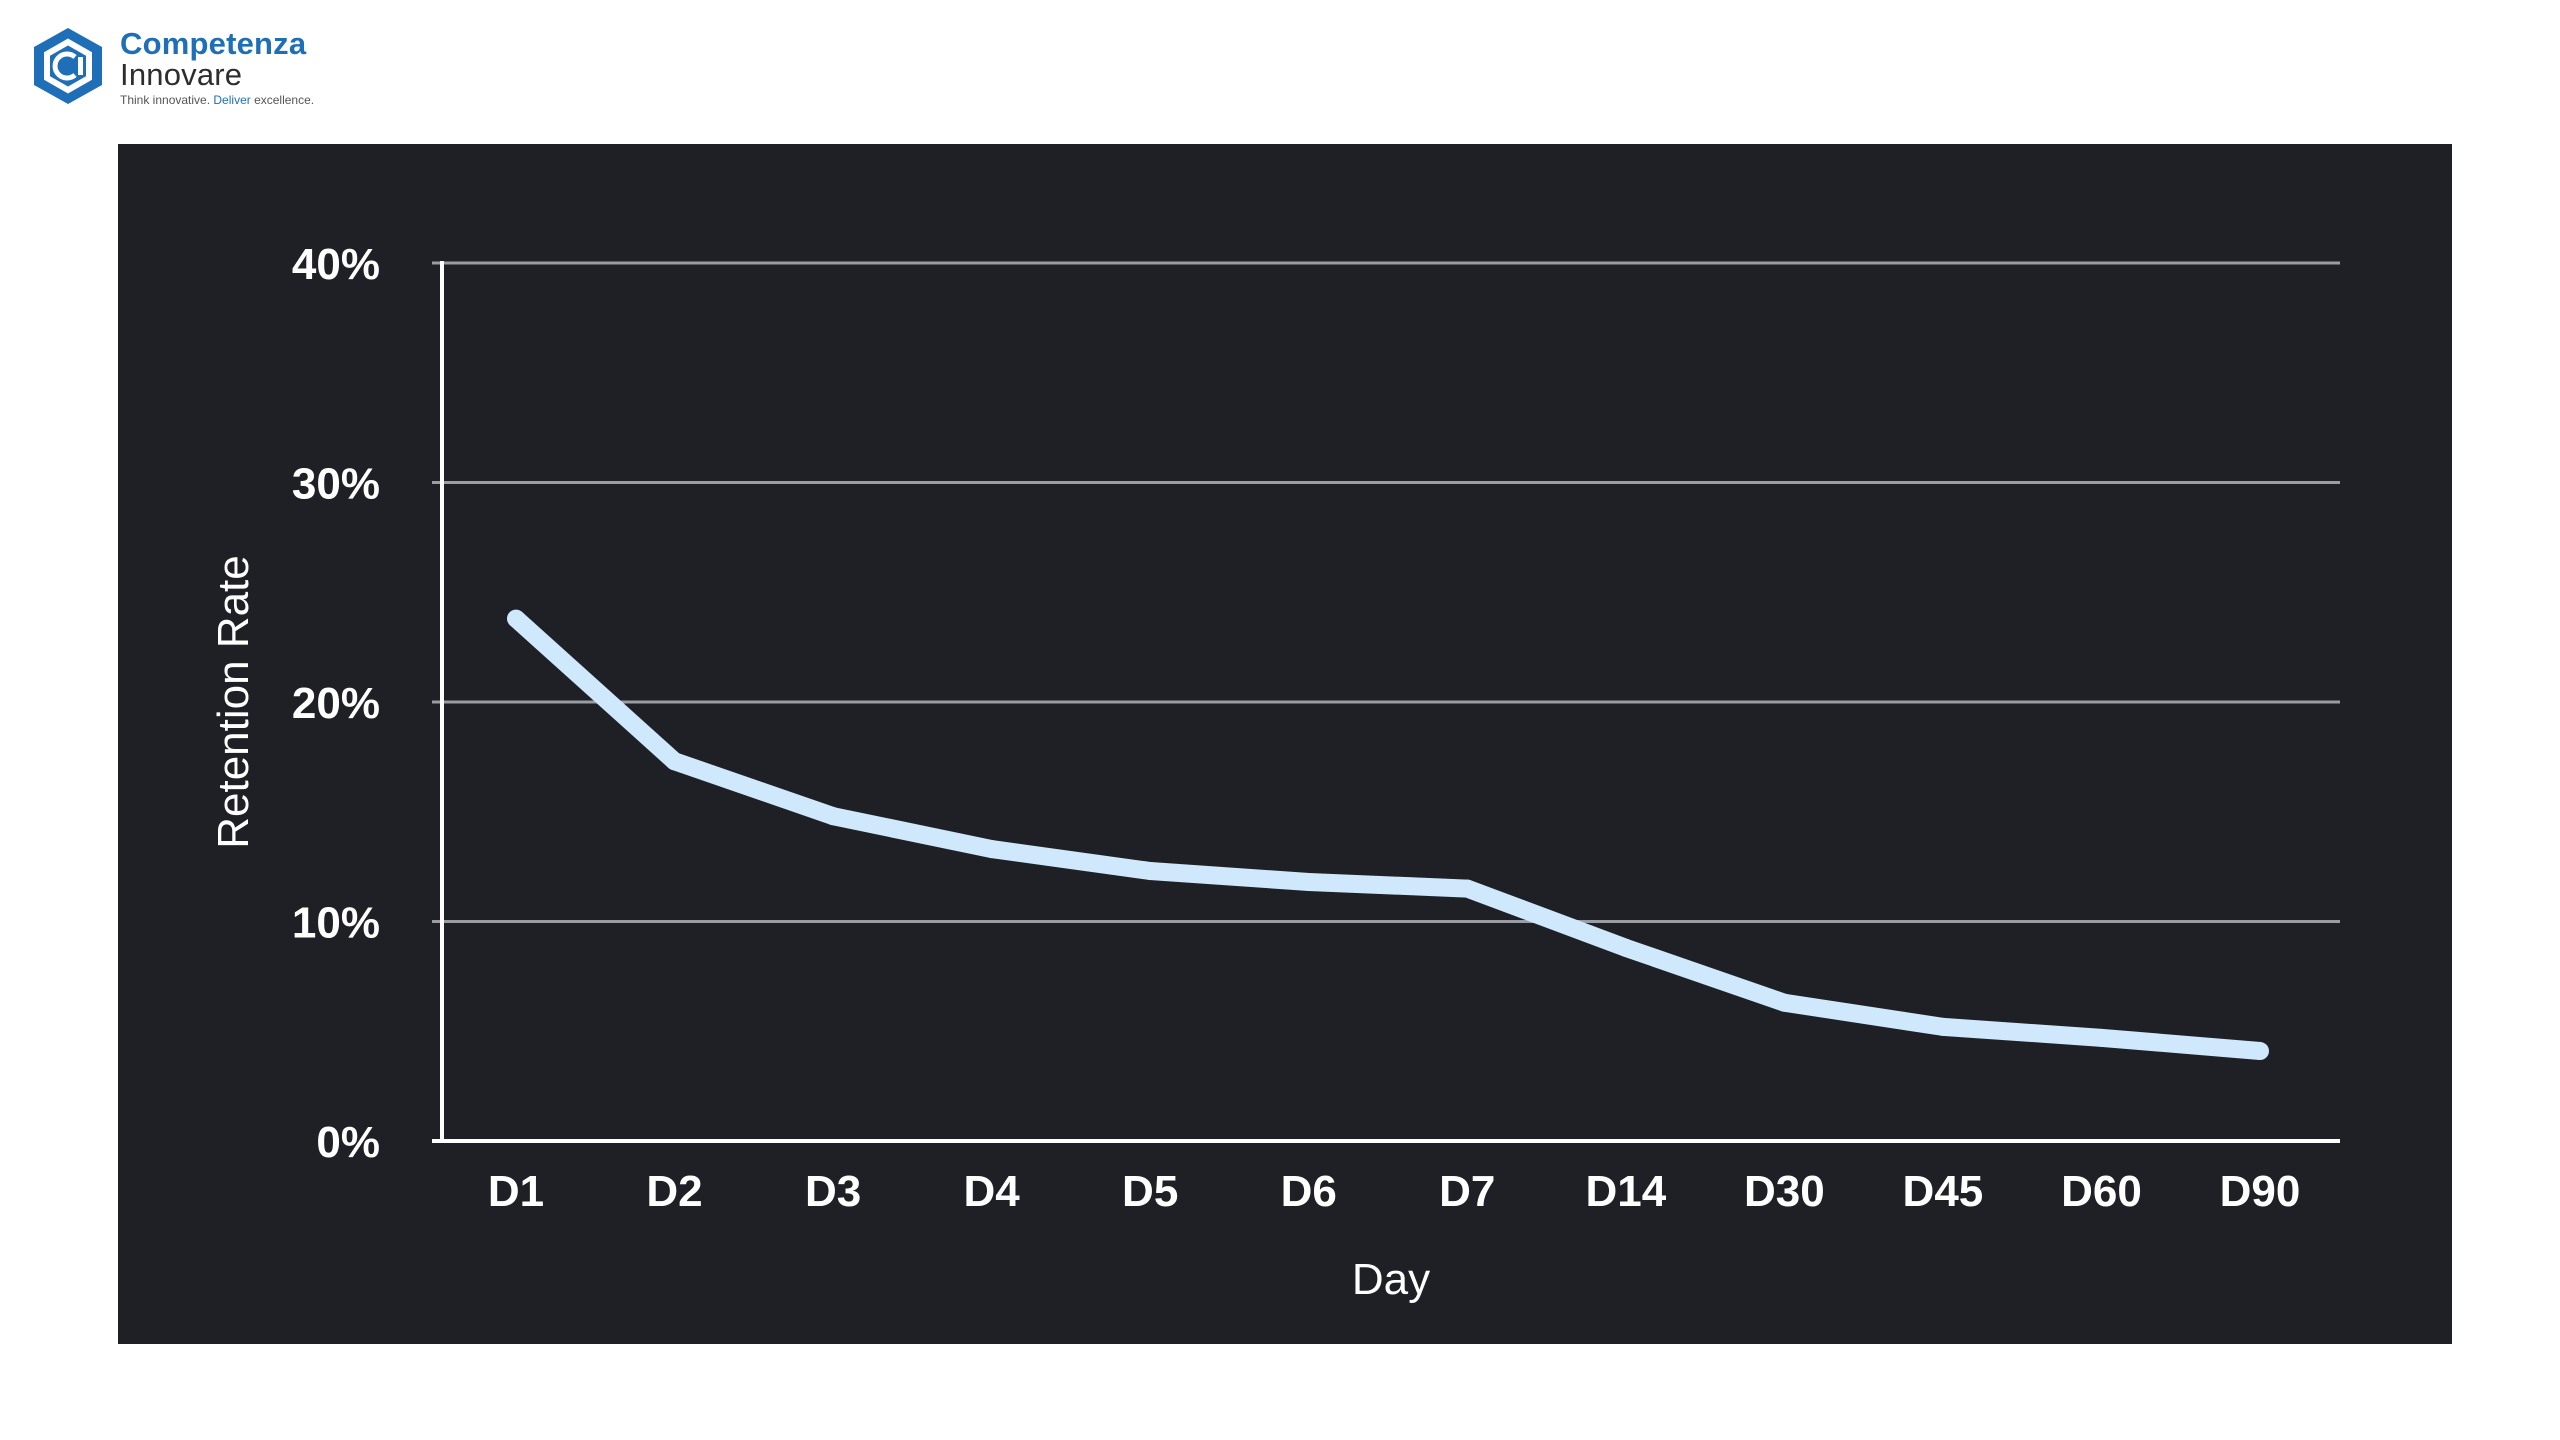  Describe the element at coordinates (2260, 1191) in the screenshot. I see `x-tick-label: D90` at that location.